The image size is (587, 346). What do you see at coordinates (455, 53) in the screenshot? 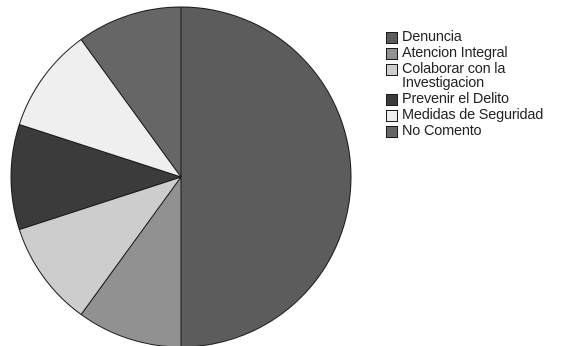
I see `legend-label: Atencion Integral` at bounding box center [455, 53].